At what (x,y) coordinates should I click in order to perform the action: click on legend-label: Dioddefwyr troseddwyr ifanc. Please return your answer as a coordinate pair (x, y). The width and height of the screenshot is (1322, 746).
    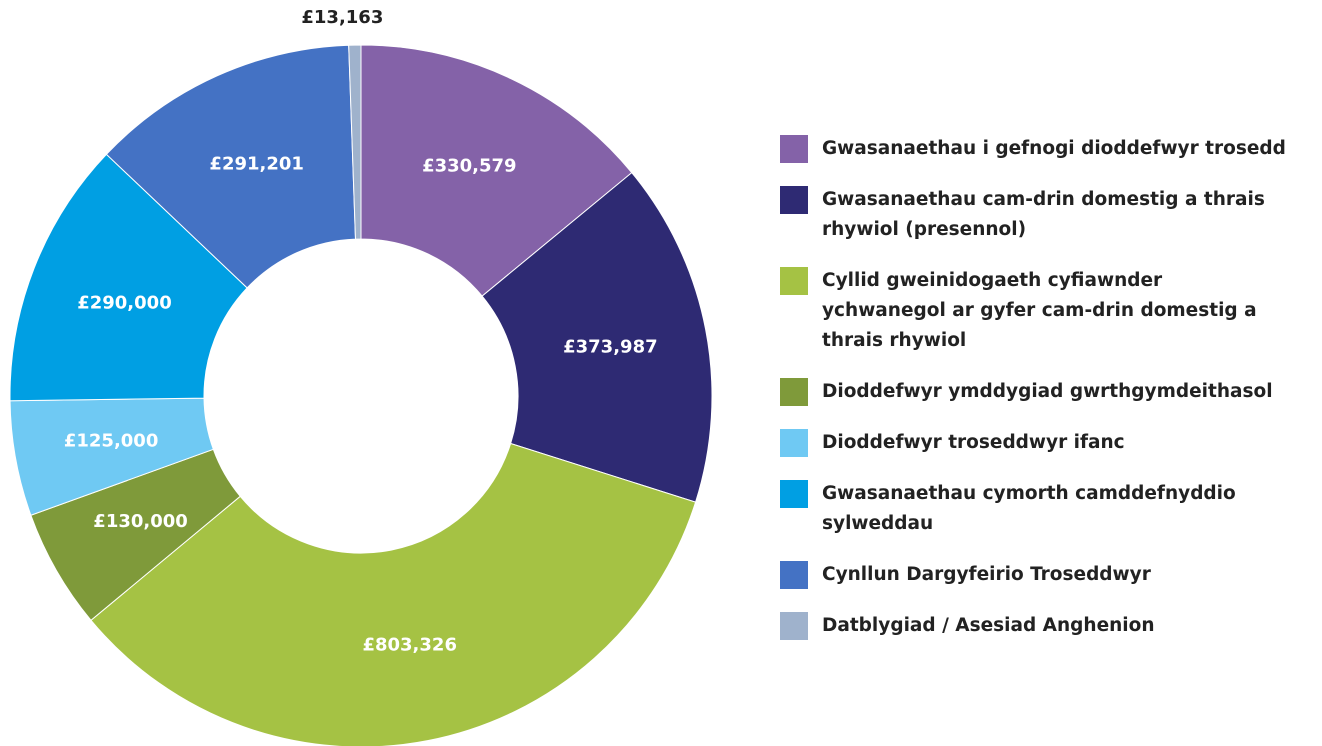
    Looking at the image, I should click on (973, 442).